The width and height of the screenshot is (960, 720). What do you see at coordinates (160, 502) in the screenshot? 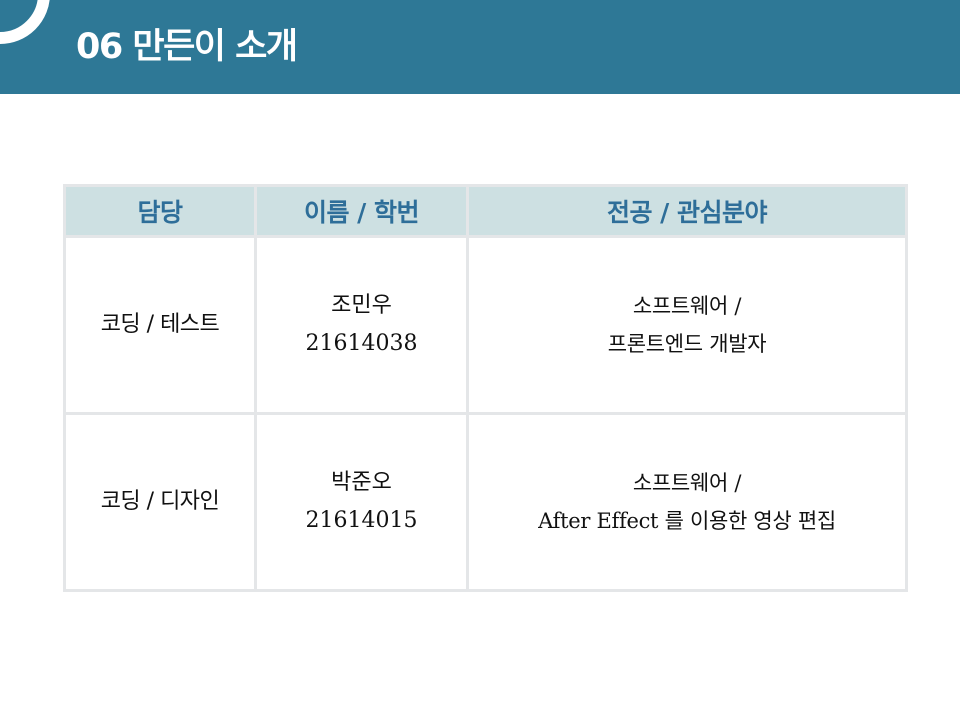
I see `role-cell: 코딩 / 디자인` at bounding box center [160, 502].